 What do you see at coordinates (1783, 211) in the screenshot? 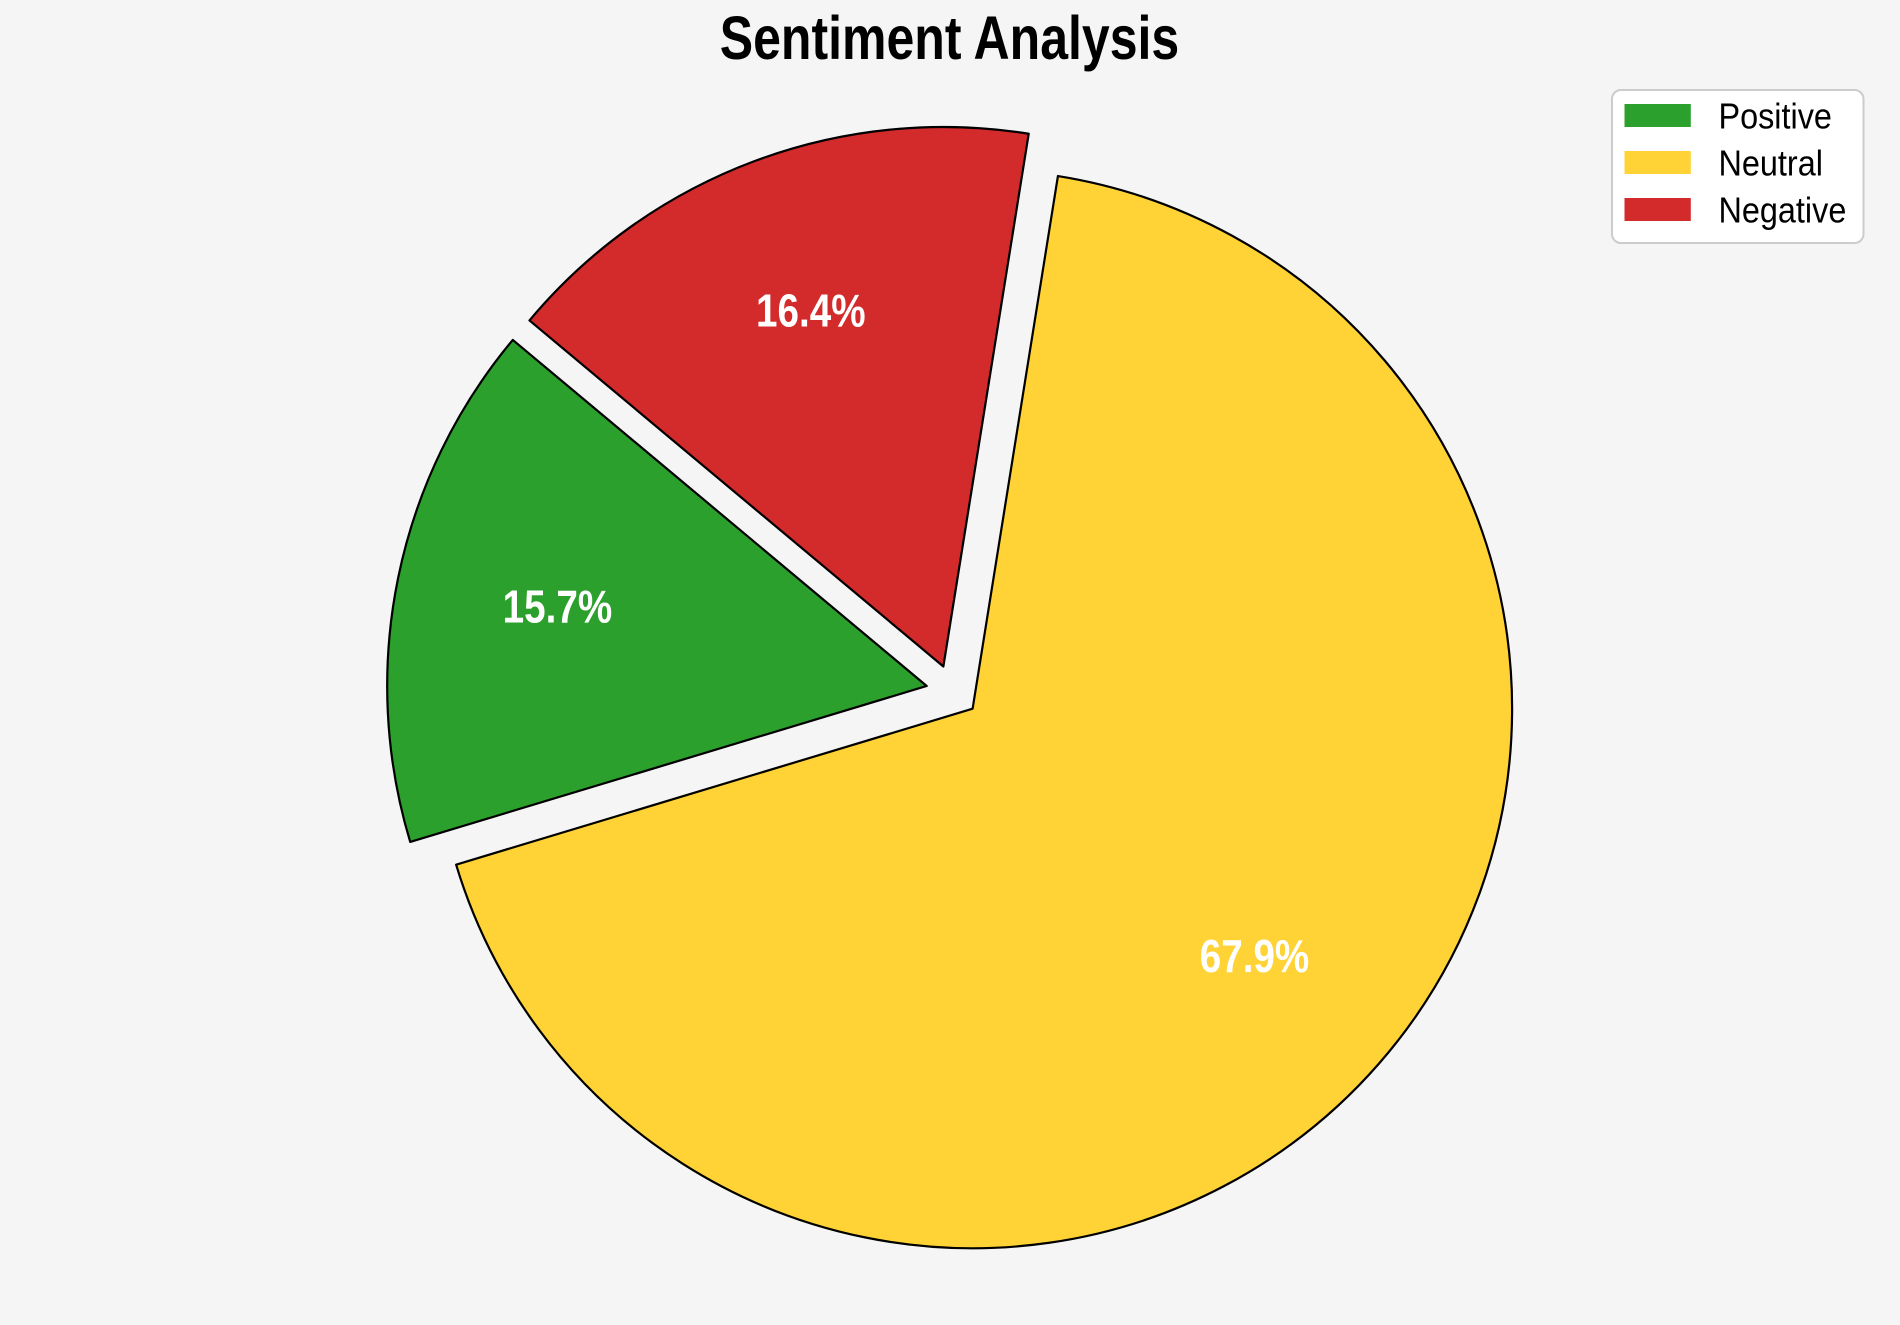
I see `svg-text: Negative` at bounding box center [1783, 211].